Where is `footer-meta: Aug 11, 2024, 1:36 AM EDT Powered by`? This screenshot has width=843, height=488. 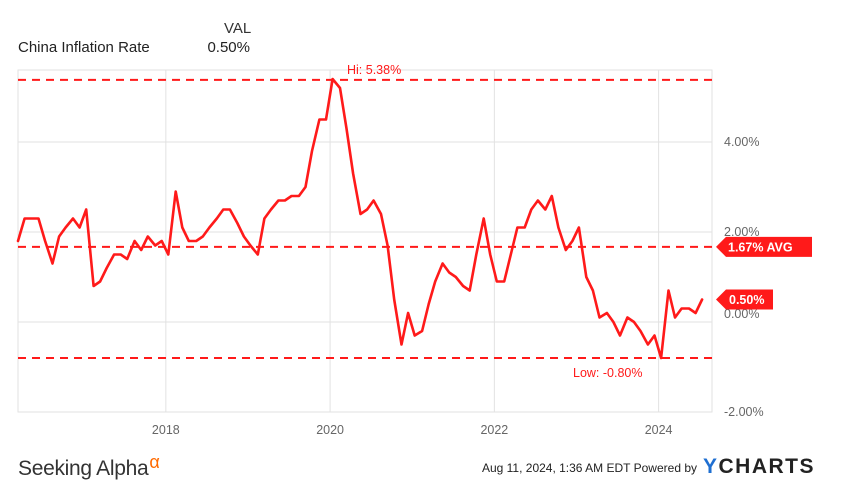 footer-meta: Aug 11, 2024, 1:36 AM EDT Powered by is located at coordinates (589, 468).